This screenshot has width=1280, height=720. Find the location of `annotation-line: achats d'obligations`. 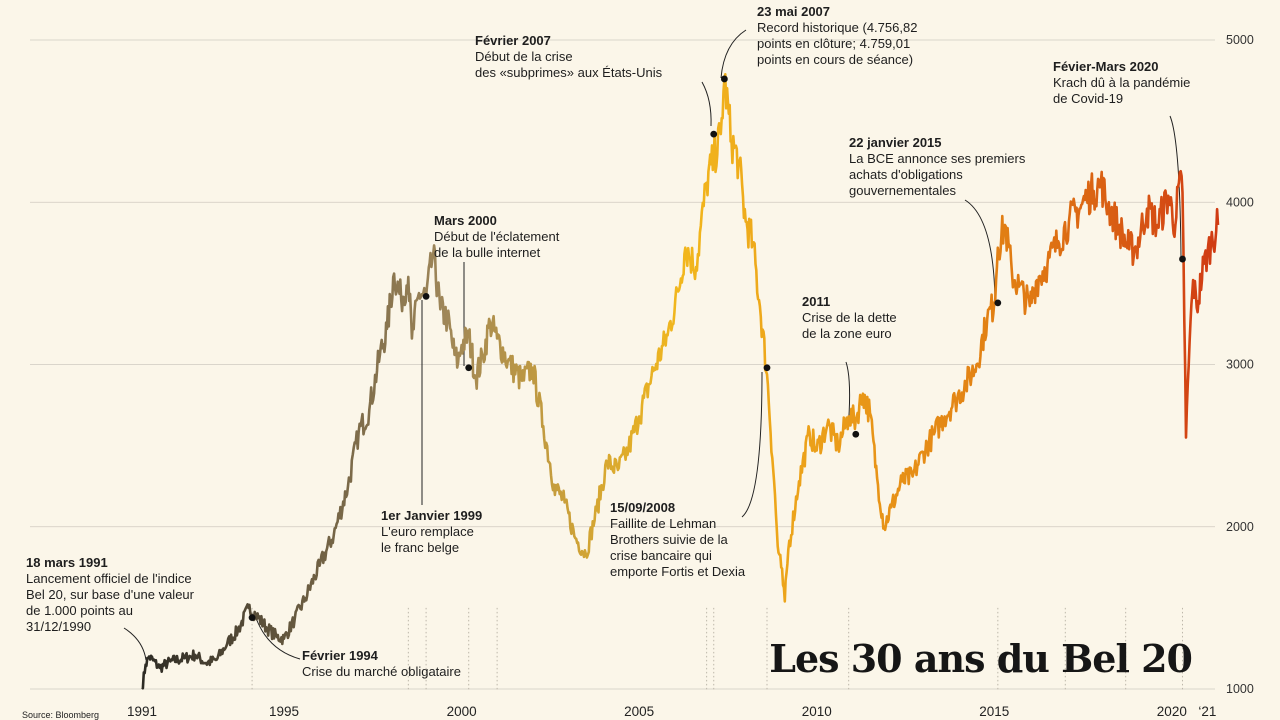

annotation-line: achats d'obligations is located at coordinates (906, 174).